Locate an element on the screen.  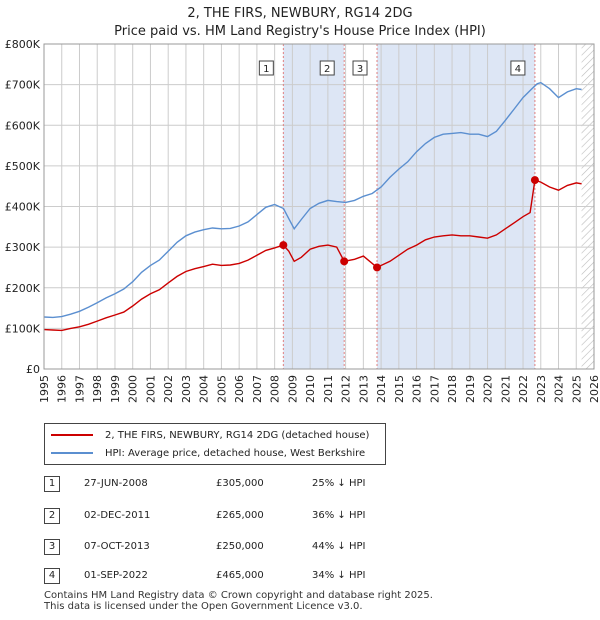
table-row: 3 07-OCT-2013 £250,000 44% ↓ HPI is located at coordinates (214, 547).